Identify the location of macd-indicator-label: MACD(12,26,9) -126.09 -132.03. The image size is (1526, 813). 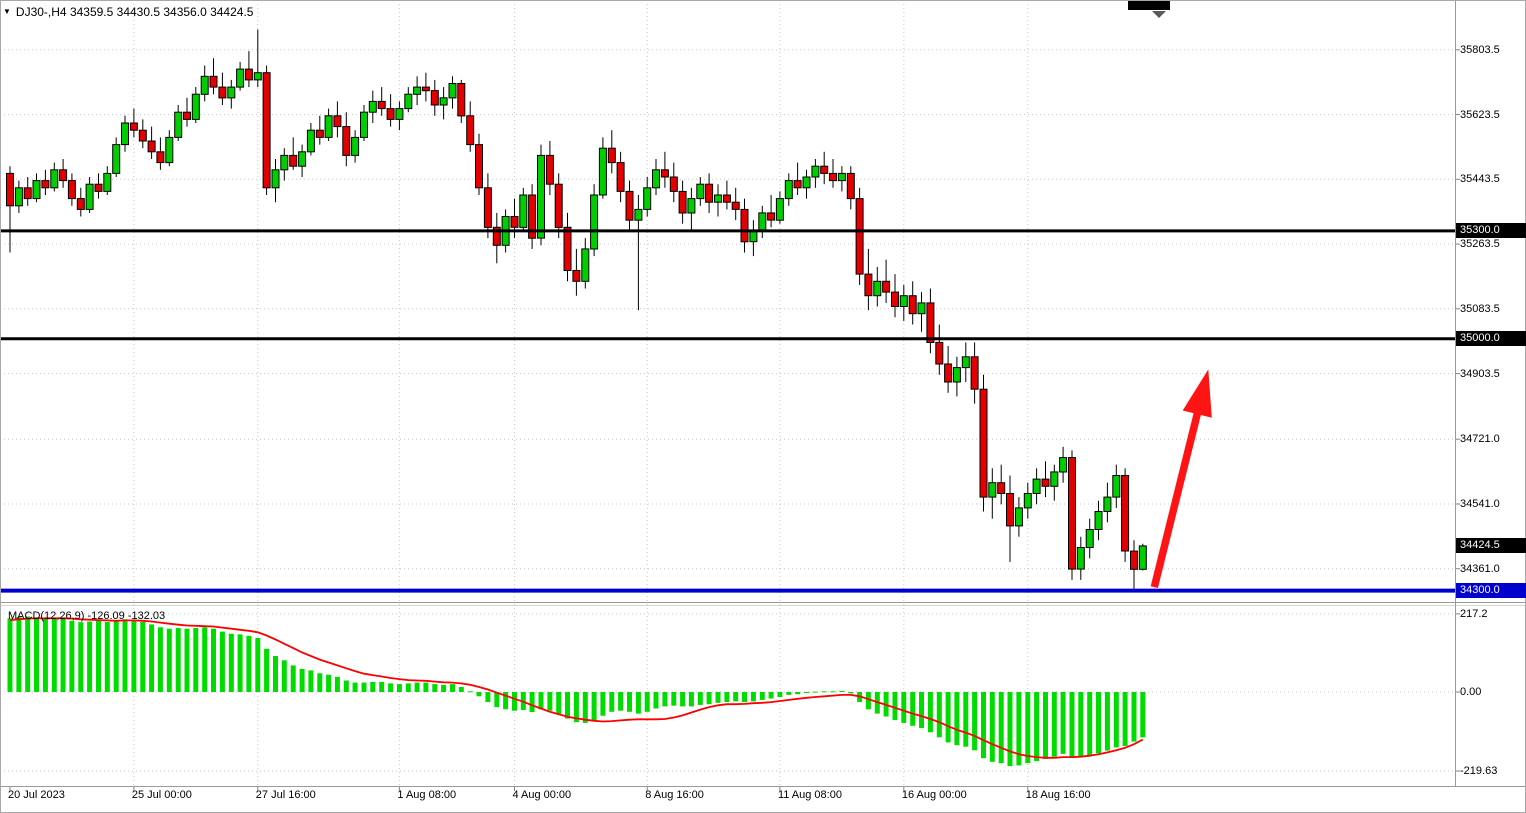
(87, 616).